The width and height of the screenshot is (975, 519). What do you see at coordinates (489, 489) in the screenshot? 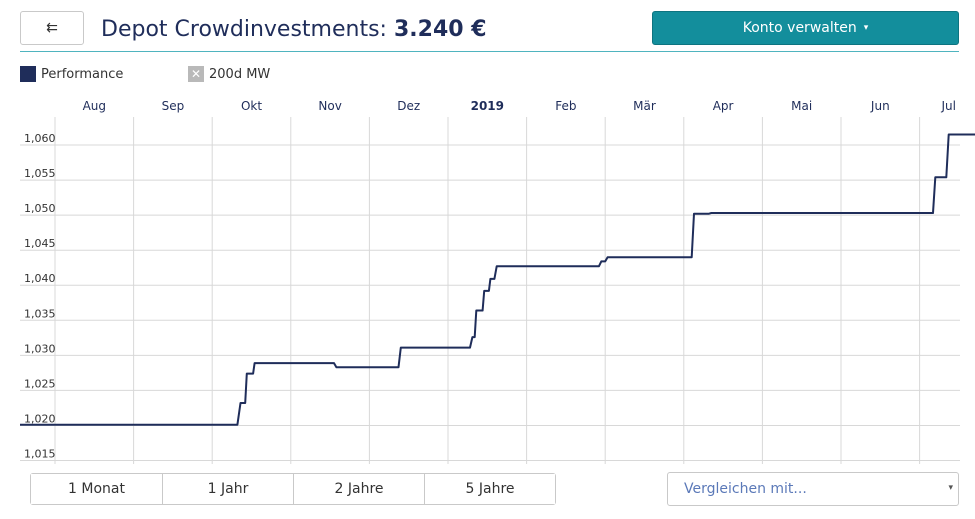
I see `range-5-years-button: 5 Jahre` at bounding box center [489, 489].